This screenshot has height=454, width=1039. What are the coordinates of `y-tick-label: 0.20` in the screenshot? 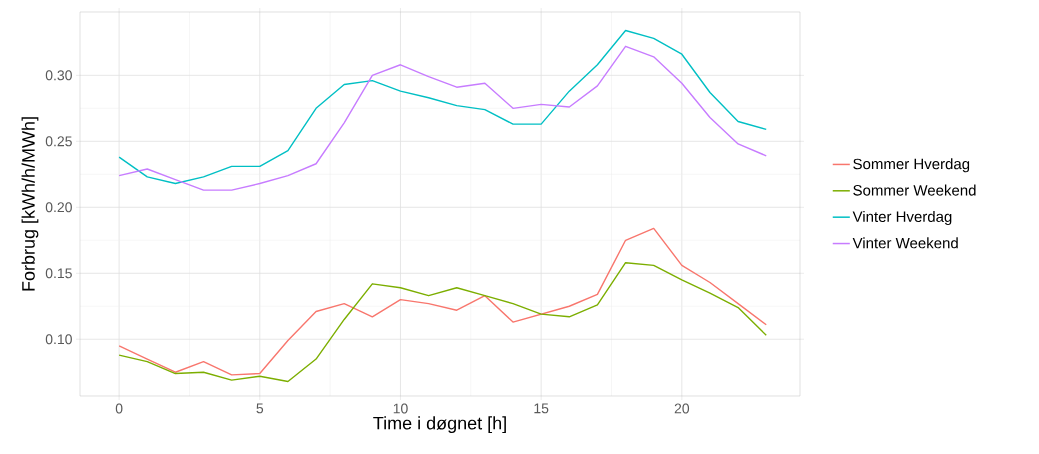 It's located at (58, 207).